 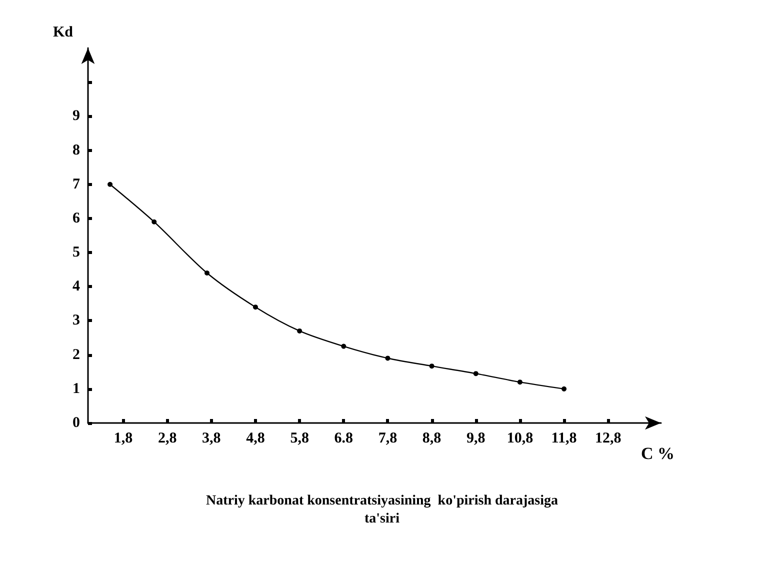 I want to click on x-tick-label: 6.8, so click(x=344, y=438).